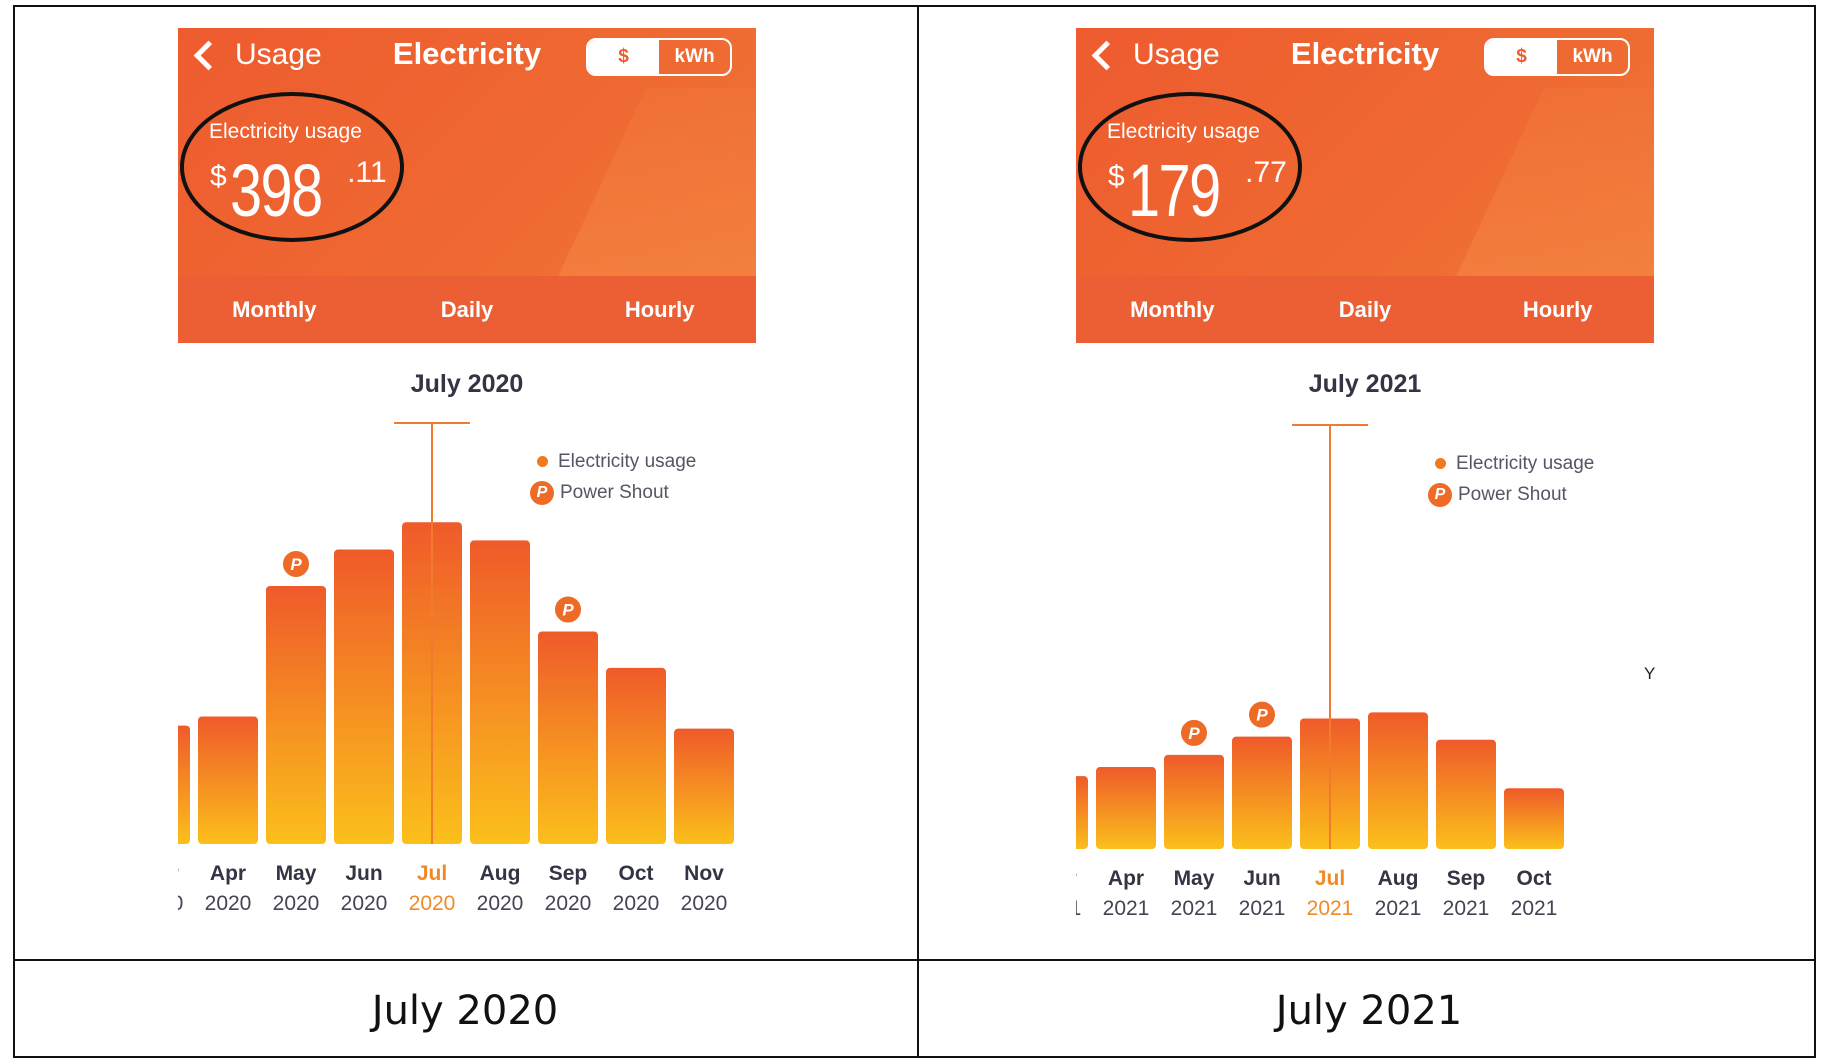 The width and height of the screenshot is (1826, 1064). What do you see at coordinates (1650, 673) in the screenshot?
I see `stray-text: Y` at bounding box center [1650, 673].